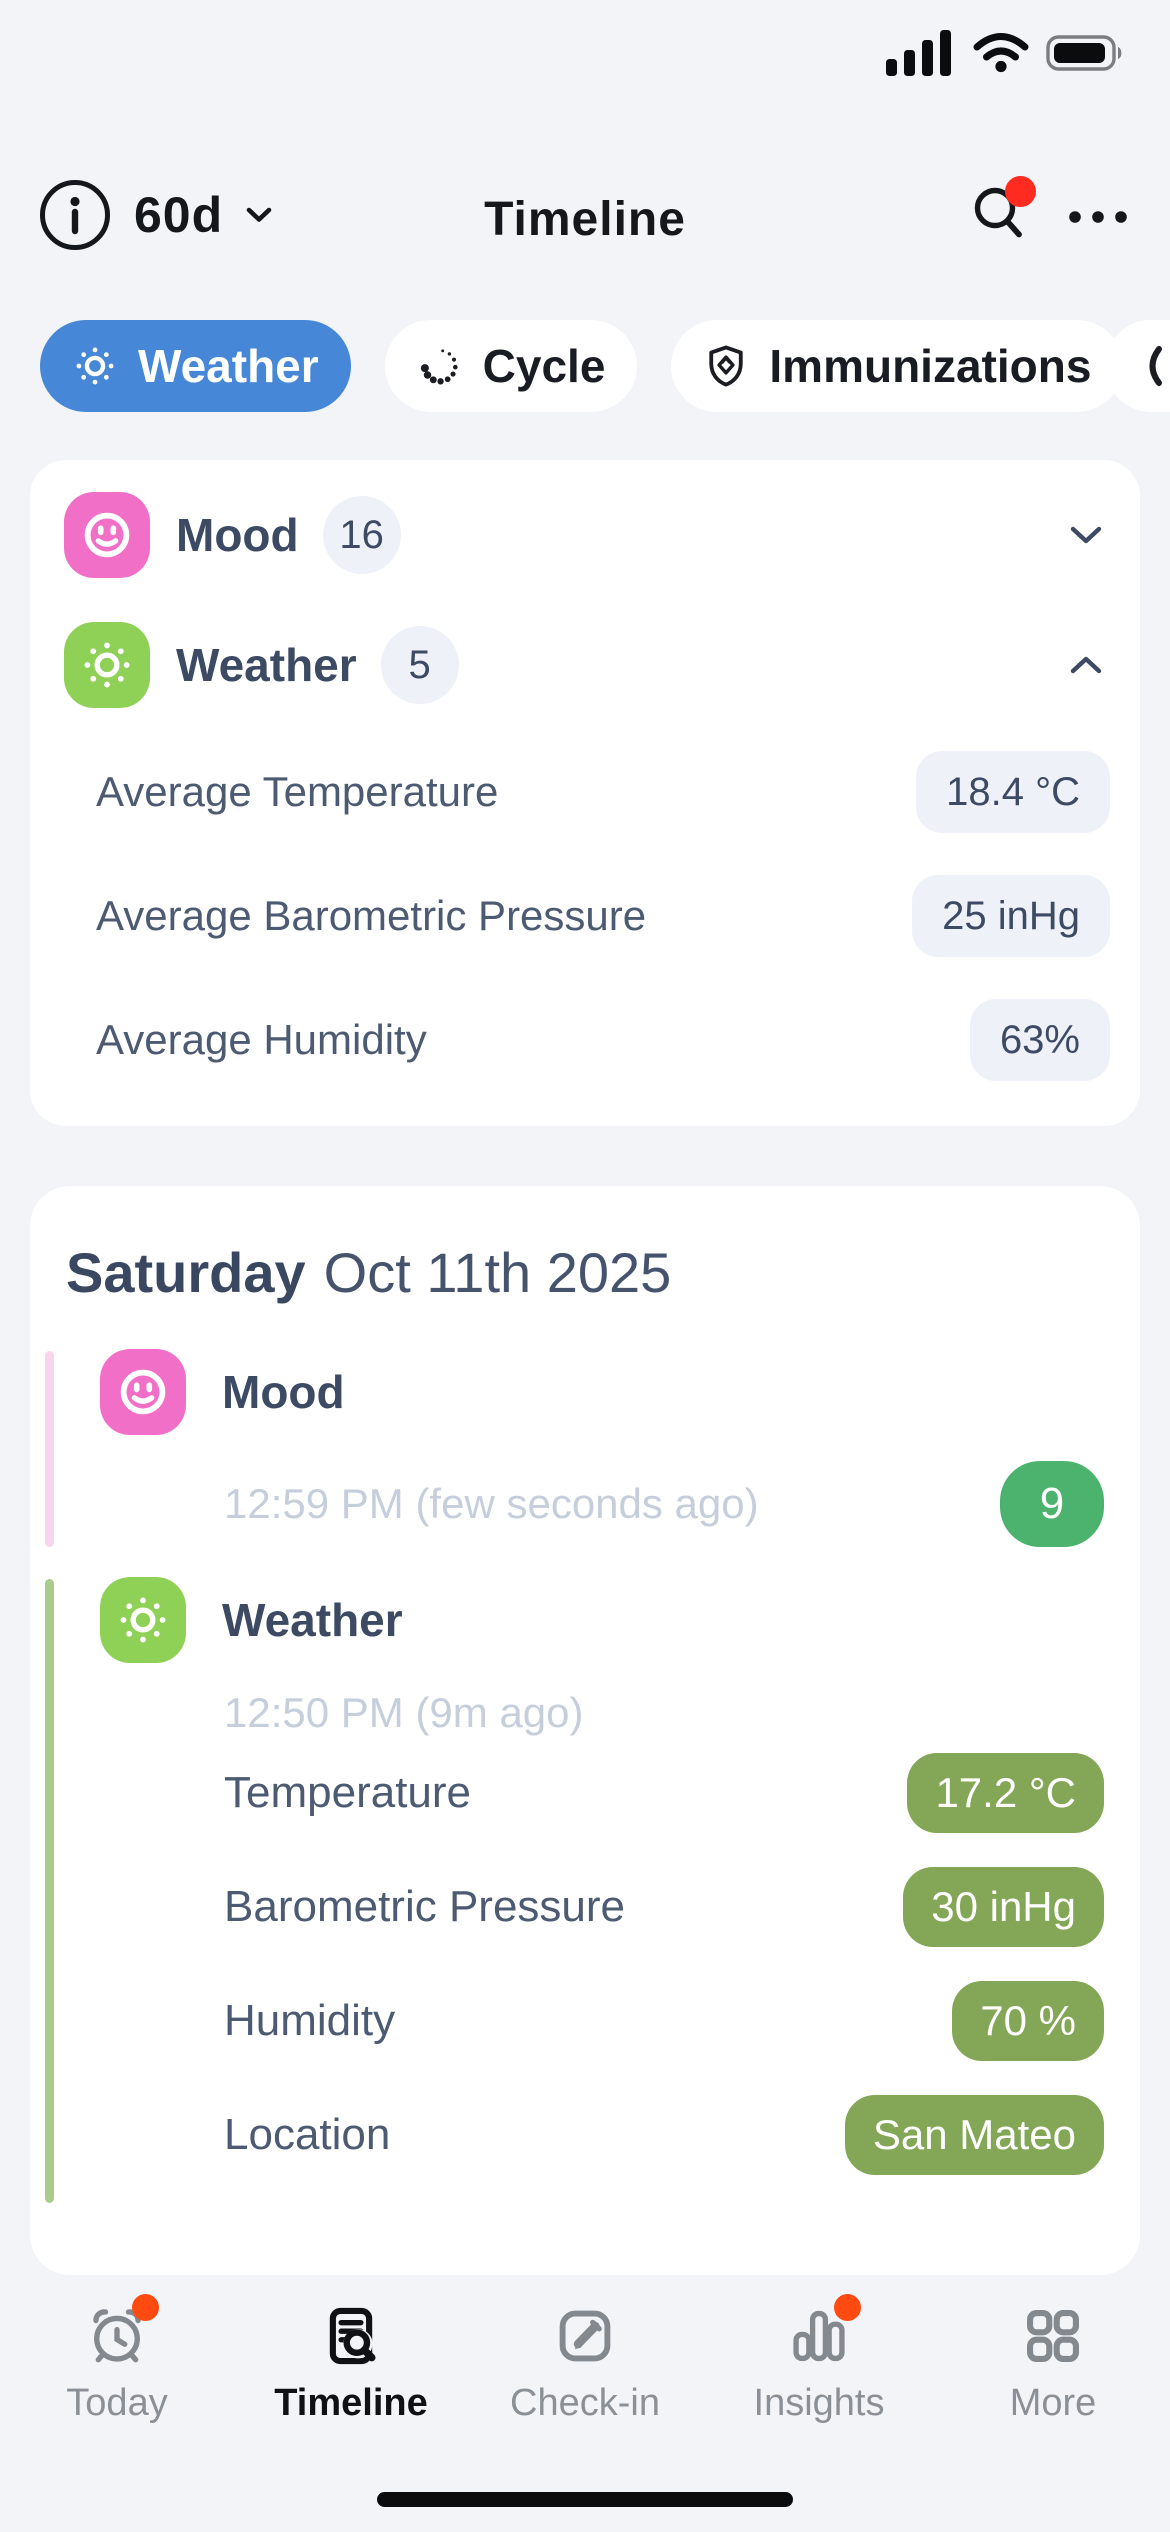  I want to click on stat-value: 25 inHg, so click(1011, 916).